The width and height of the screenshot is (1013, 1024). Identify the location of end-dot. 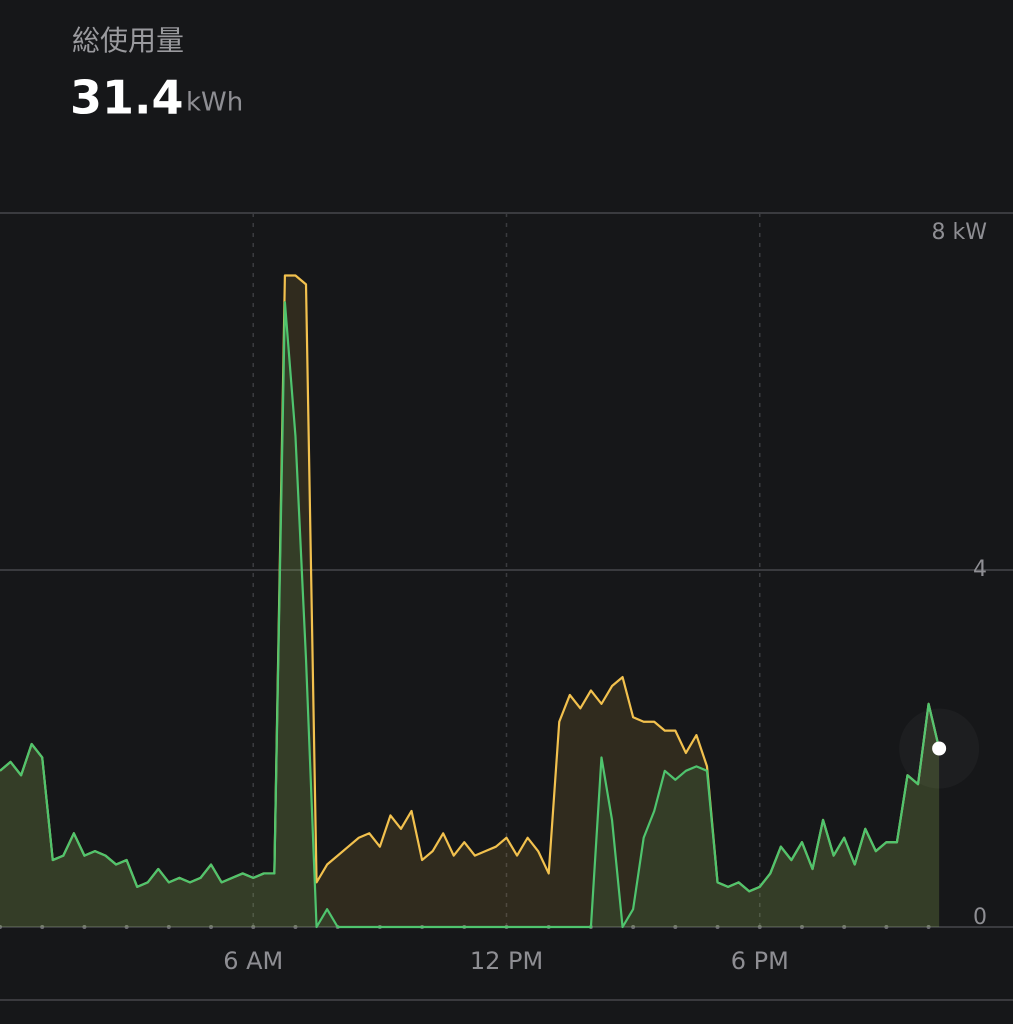
(939, 748).